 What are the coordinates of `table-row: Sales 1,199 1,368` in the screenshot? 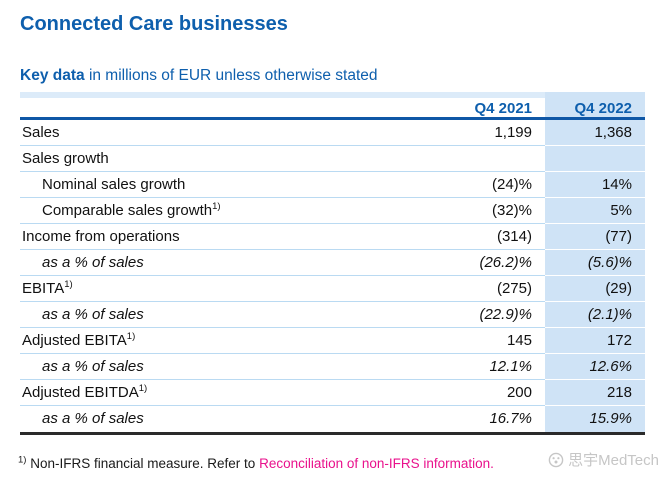 It's located at (332, 133).